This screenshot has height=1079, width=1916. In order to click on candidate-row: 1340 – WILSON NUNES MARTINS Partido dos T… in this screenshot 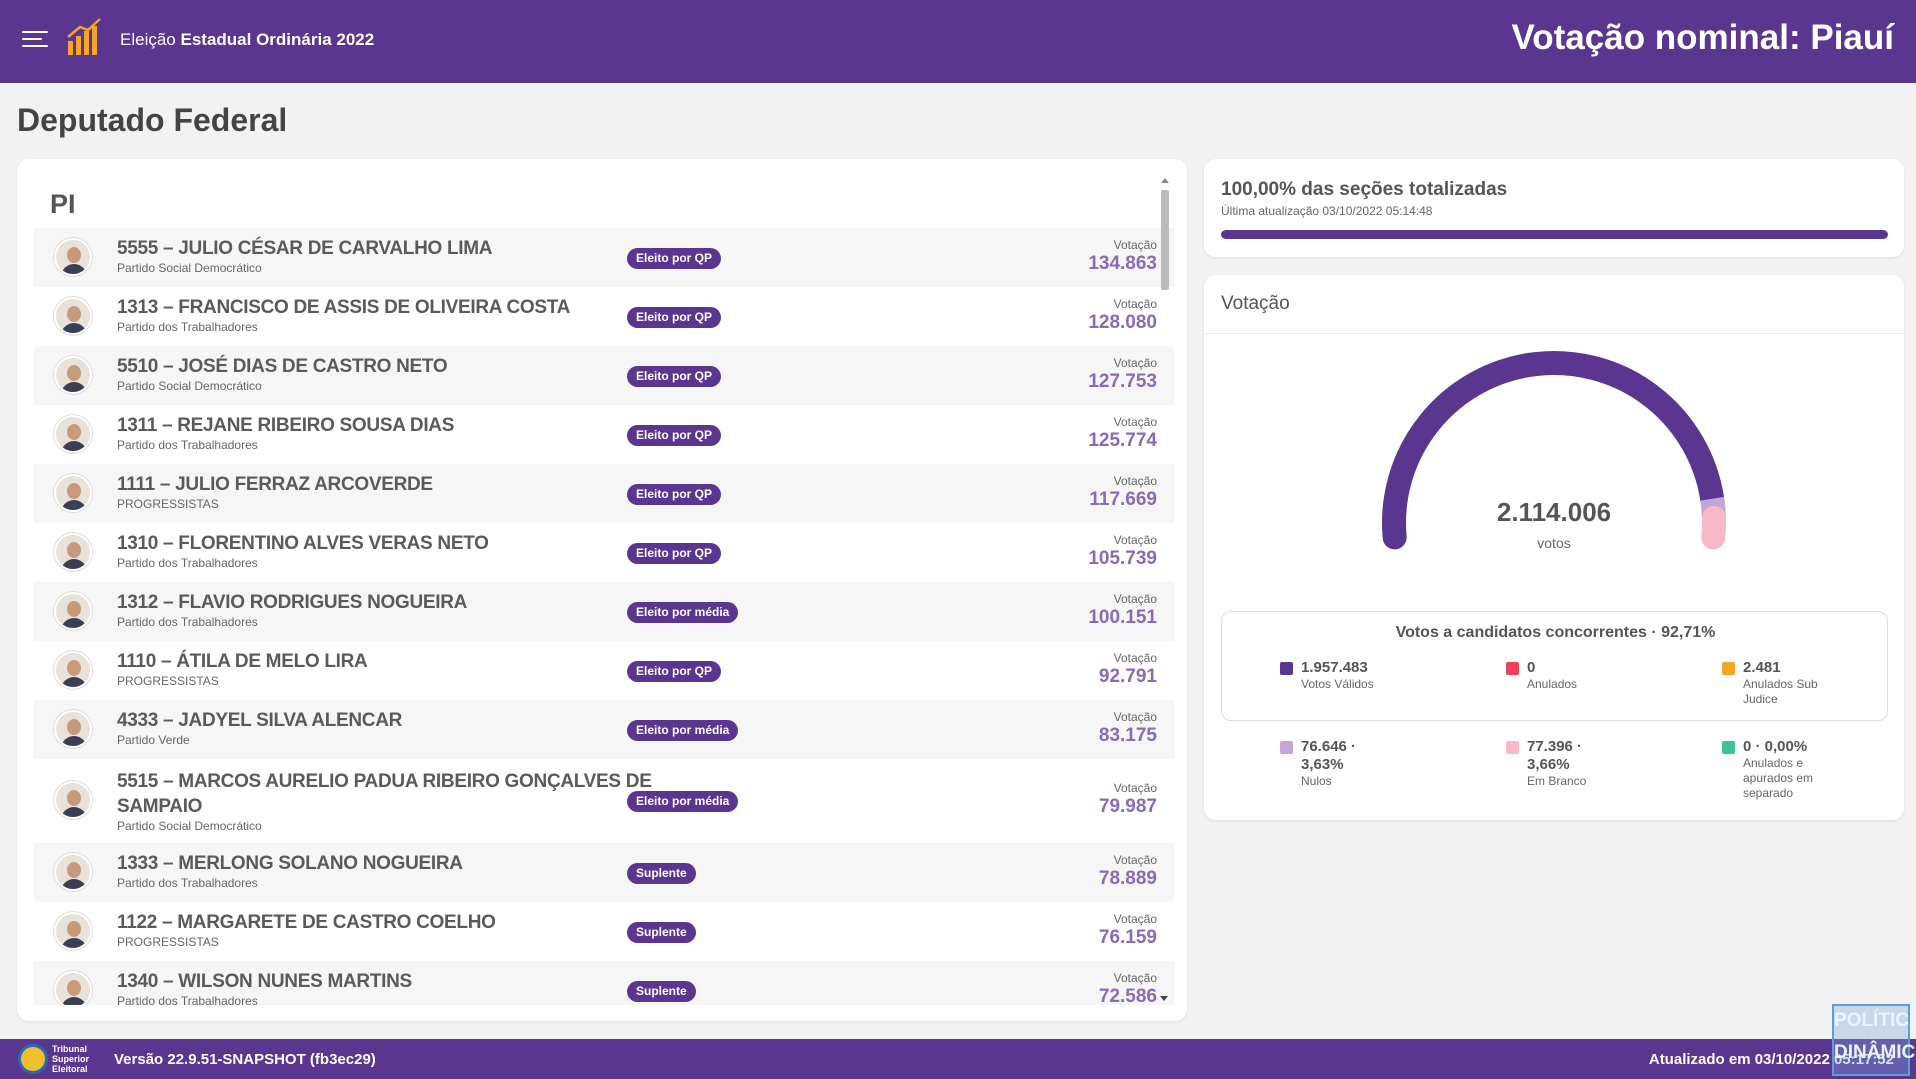, I will do `click(604, 983)`.